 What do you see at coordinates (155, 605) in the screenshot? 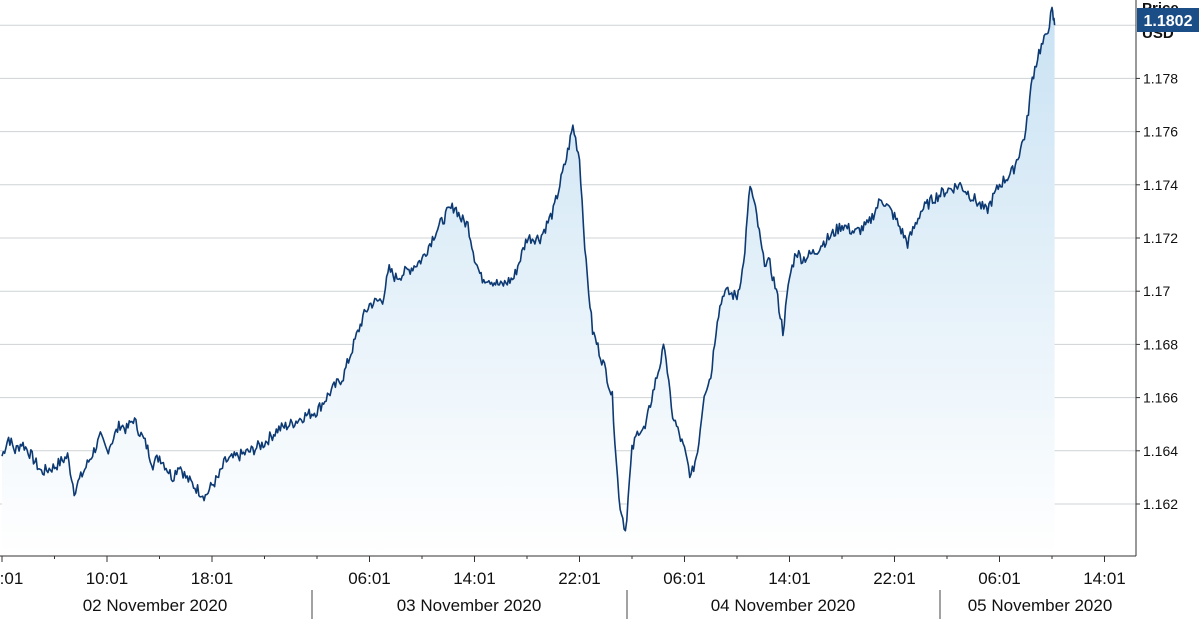
I see `date-label: 02 November 2020` at bounding box center [155, 605].